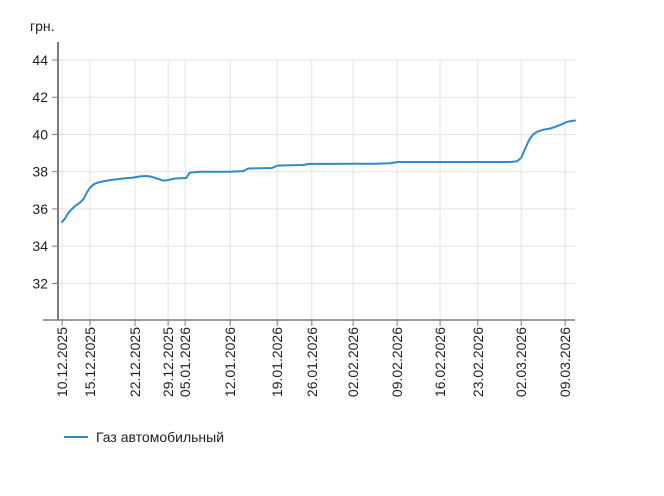 The width and height of the screenshot is (664, 496). What do you see at coordinates (160, 437) in the screenshot?
I see `legend-series-label: Газ автомобильный` at bounding box center [160, 437].